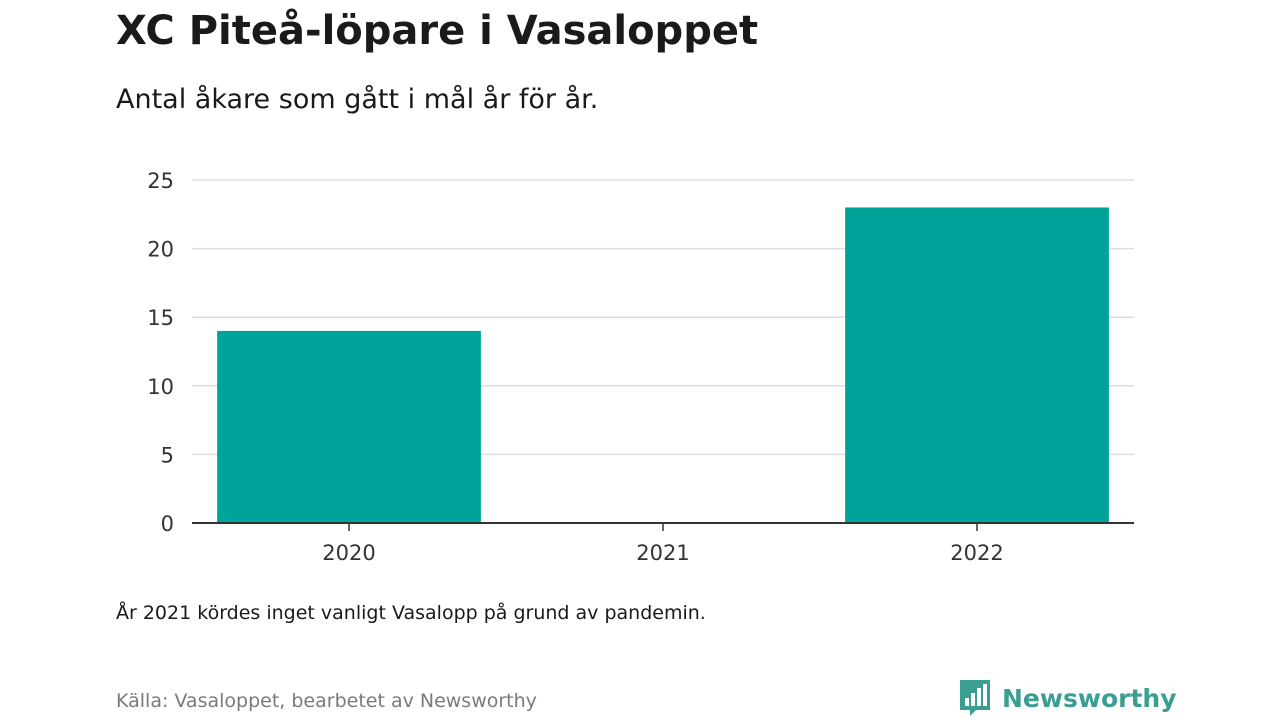 This screenshot has height=720, width=1280. I want to click on newsworthy-logo-icon, so click(975, 698).